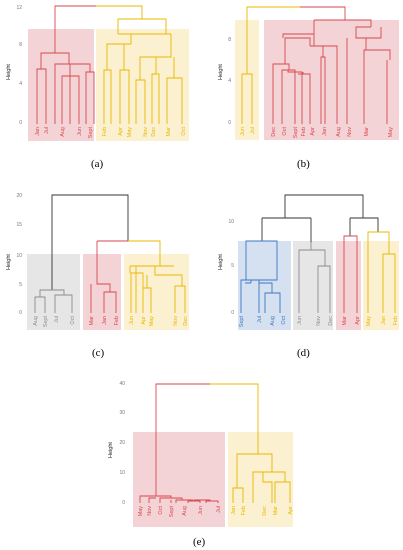 Image resolution: width=403 pixels, height=550 pixels. I want to click on panel-caption-e: (e), so click(199, 542).